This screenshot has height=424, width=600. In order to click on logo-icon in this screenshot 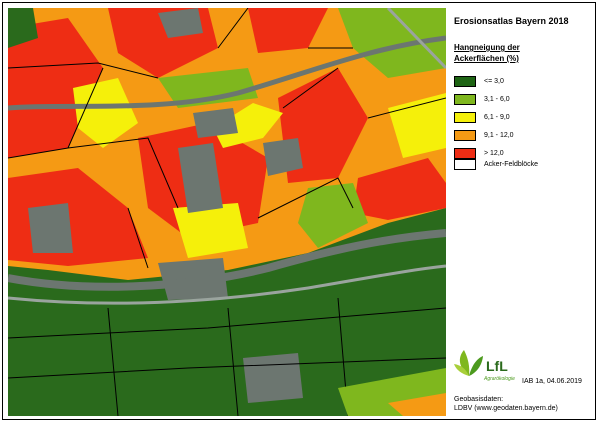, I will do `click(468, 363)`.